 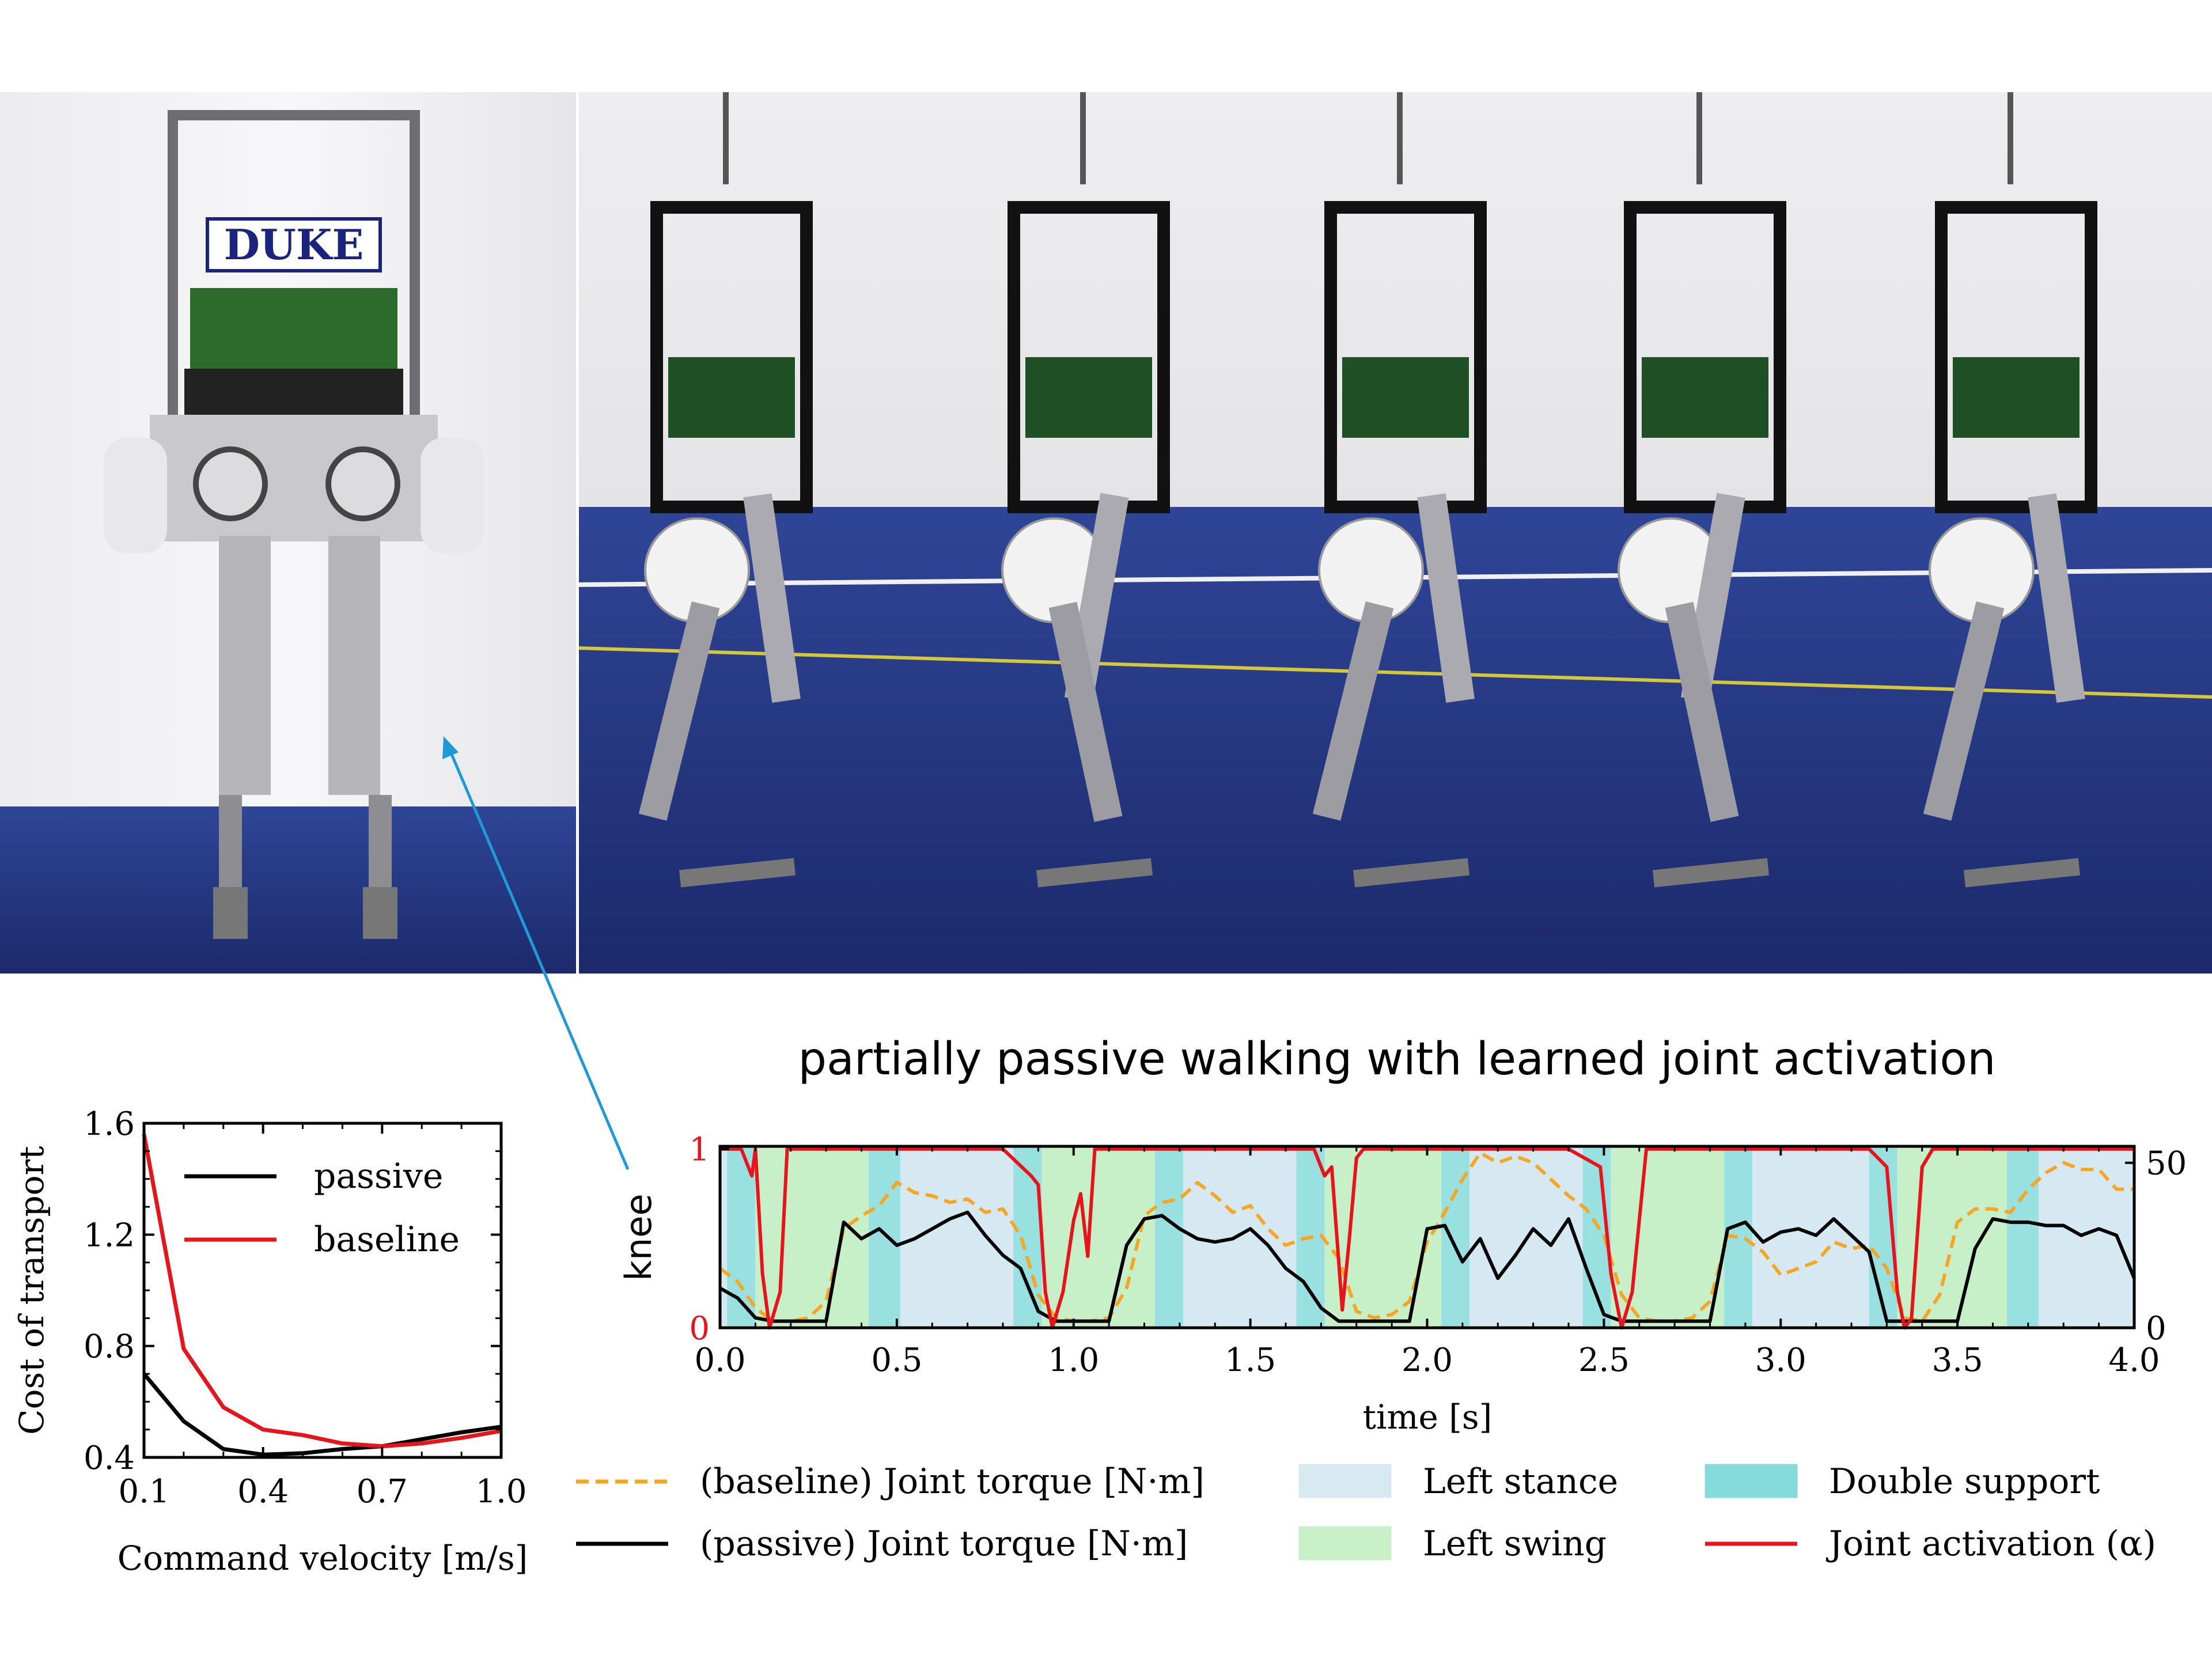 What do you see at coordinates (501, 1491) in the screenshot?
I see `c1-xtick-label: 1.0` at bounding box center [501, 1491].